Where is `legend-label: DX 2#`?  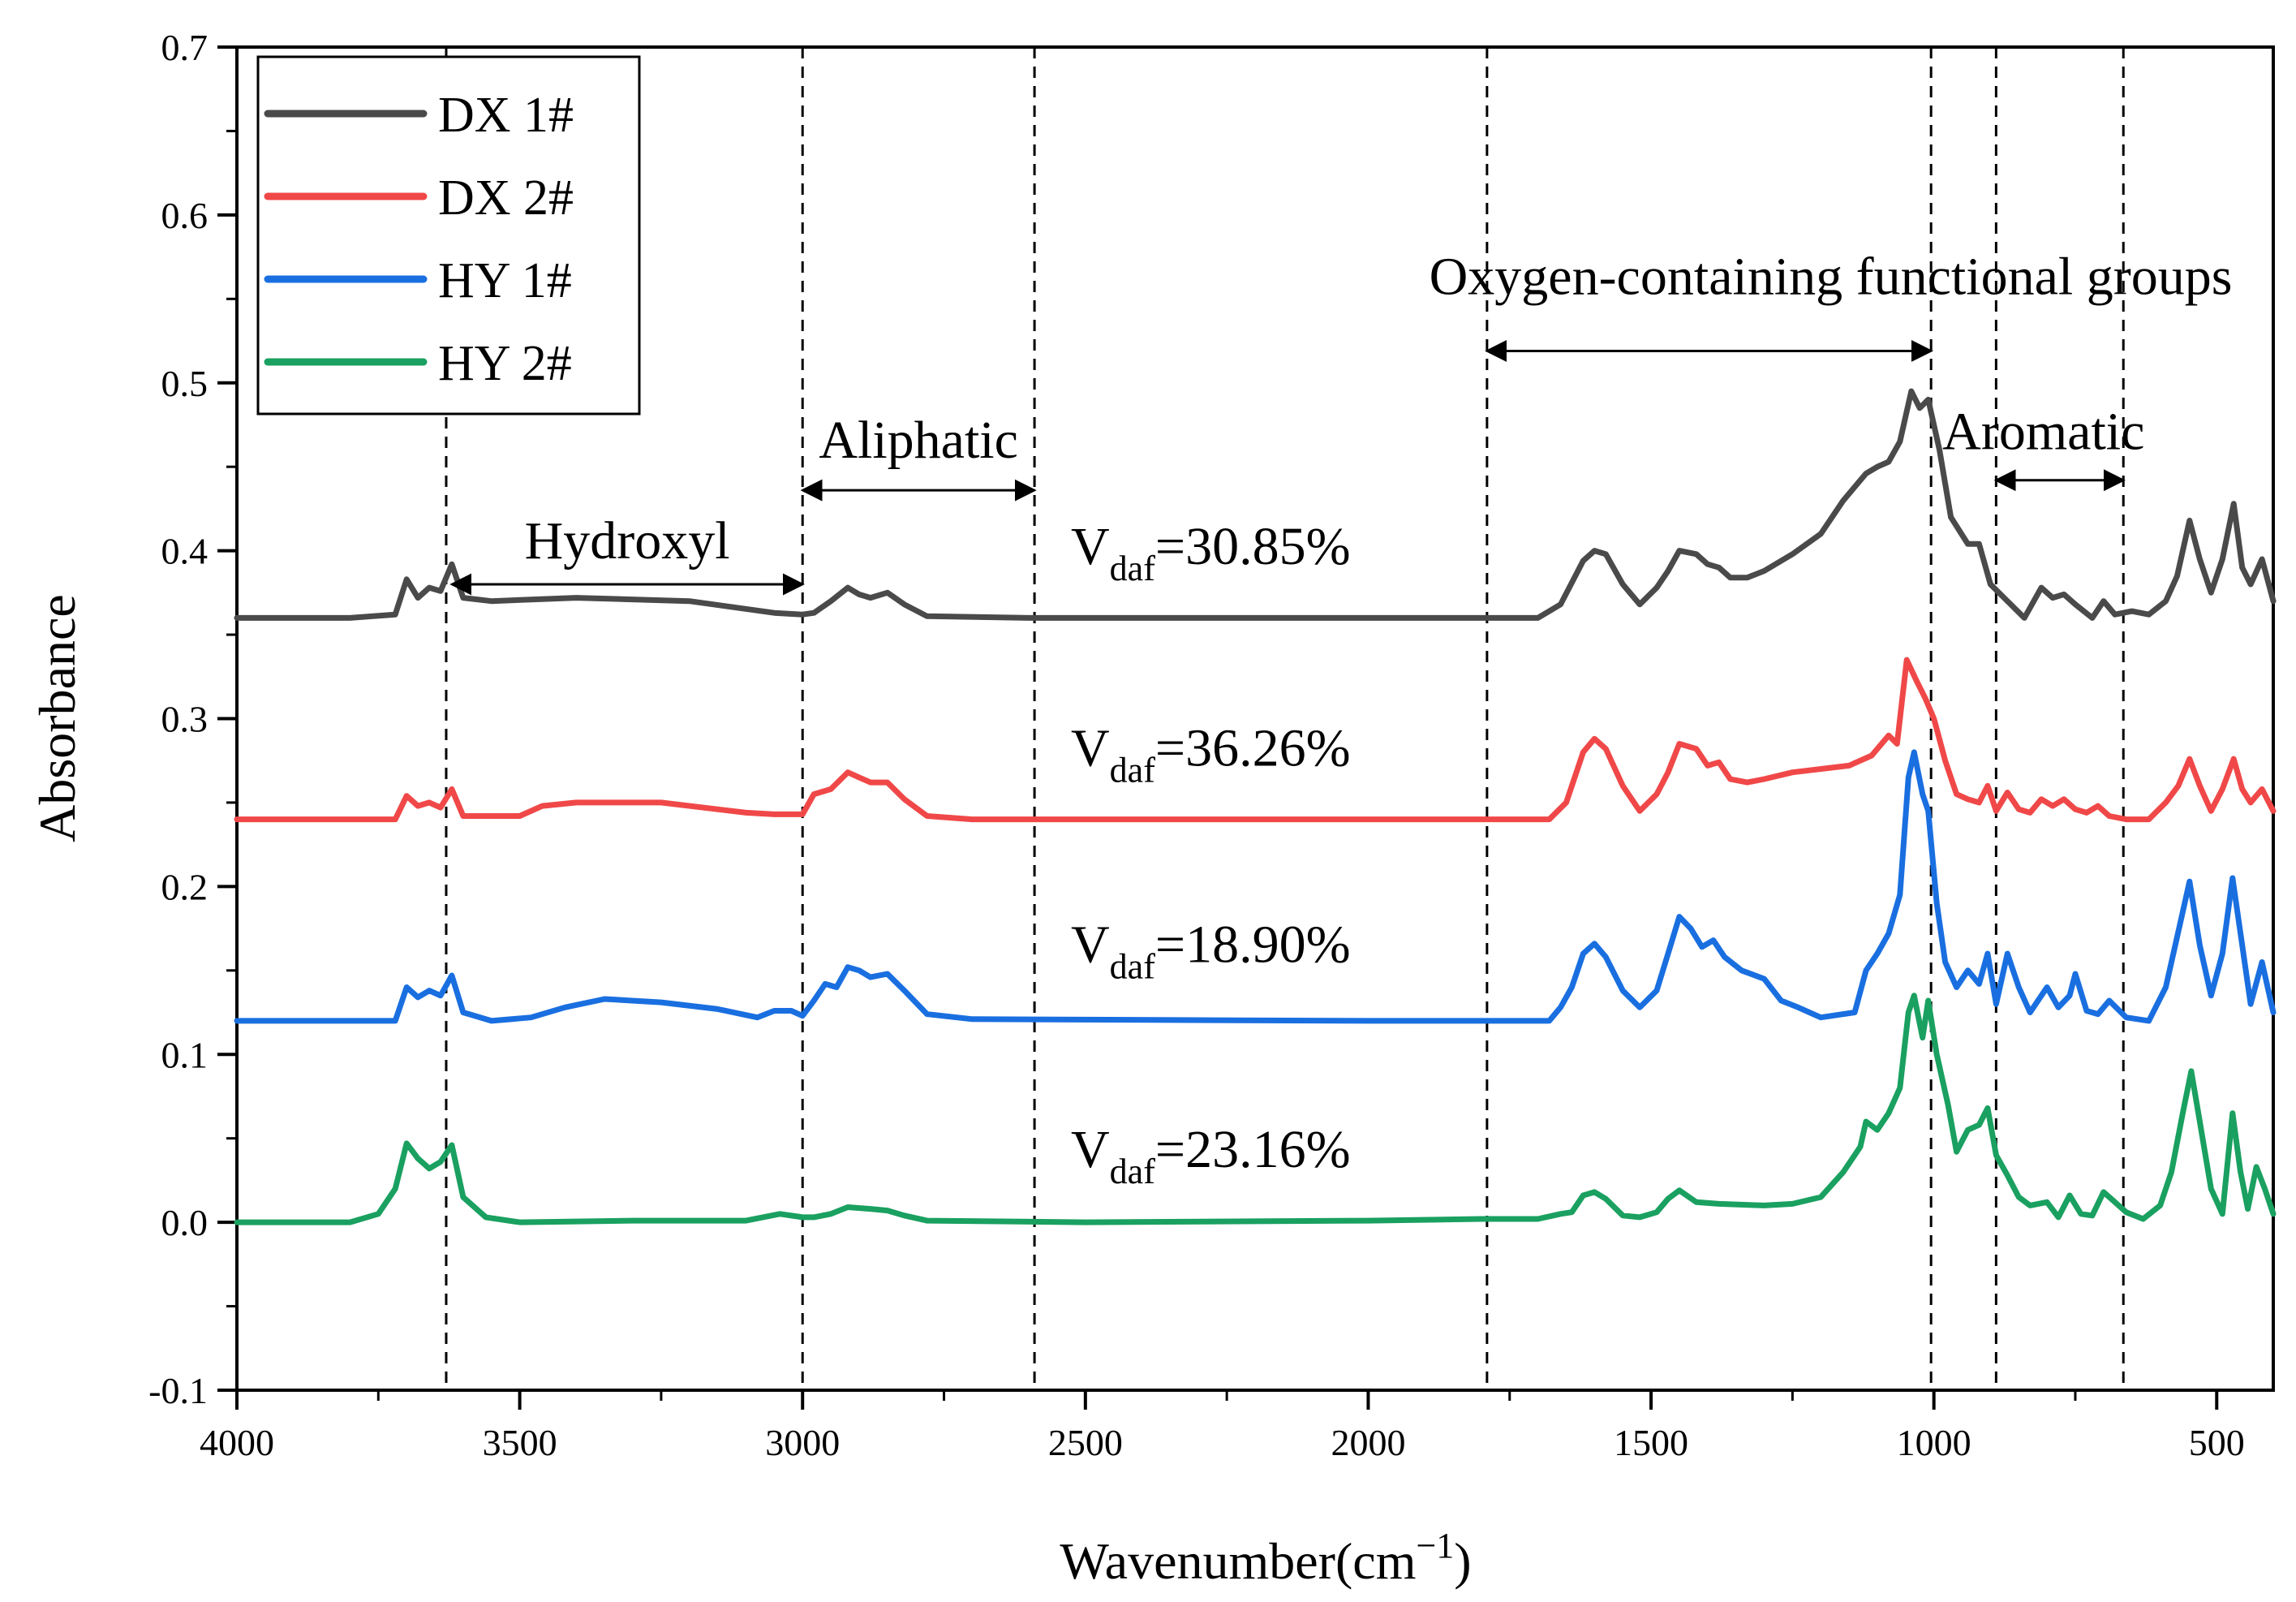 legend-label: DX 2# is located at coordinates (506, 198).